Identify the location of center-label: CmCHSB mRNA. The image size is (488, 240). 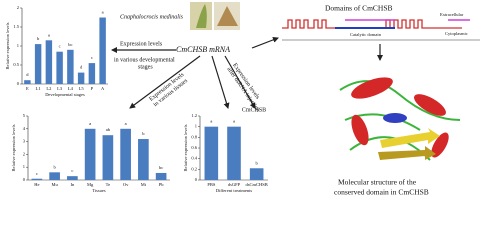
(203, 49).